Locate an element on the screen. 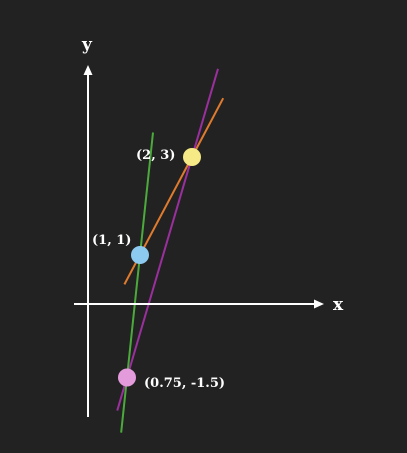 The image size is (407, 453). points-layer is located at coordinates (159, 267).